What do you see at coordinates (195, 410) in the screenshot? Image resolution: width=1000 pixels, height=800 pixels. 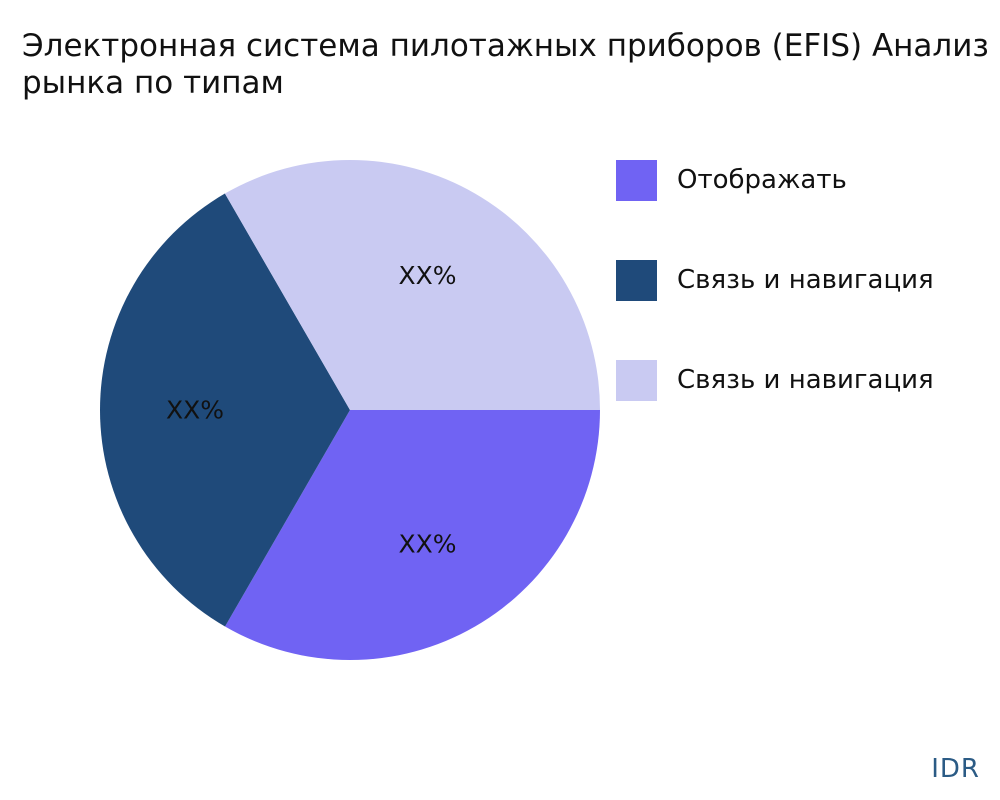 I see `pie-label-comm-nav-dark: XX%` at bounding box center [195, 410].